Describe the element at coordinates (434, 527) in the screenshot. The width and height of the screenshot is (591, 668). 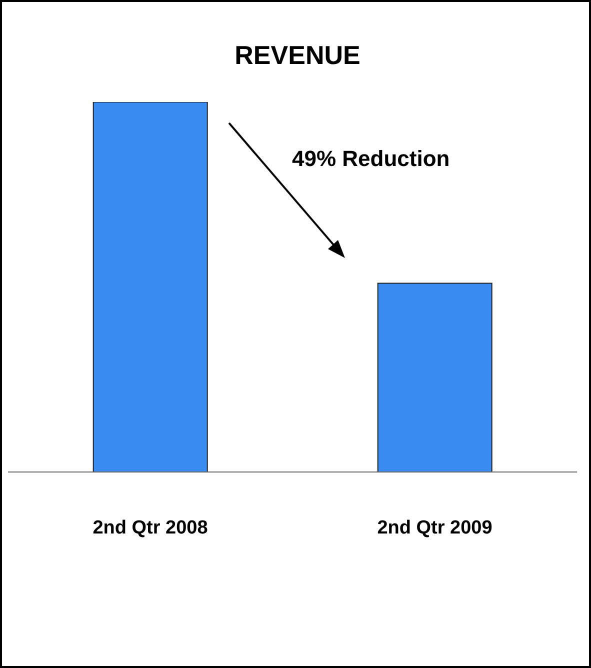
I see `x-tick-label: 2nd Qtr 2009` at that location.